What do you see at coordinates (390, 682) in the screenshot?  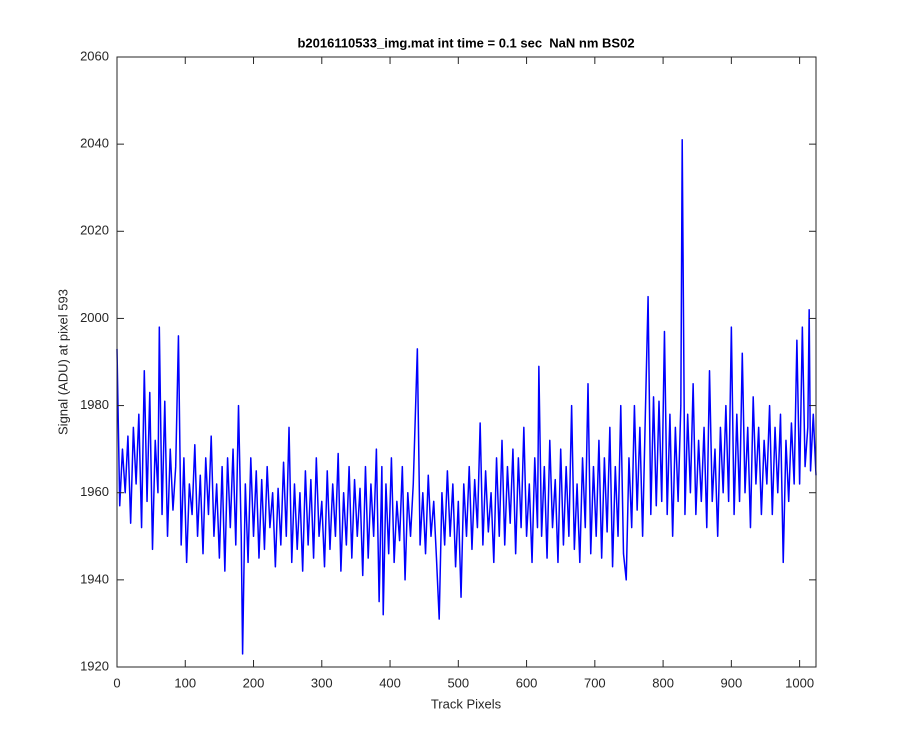 I see `x-tick-label: 400` at bounding box center [390, 682].